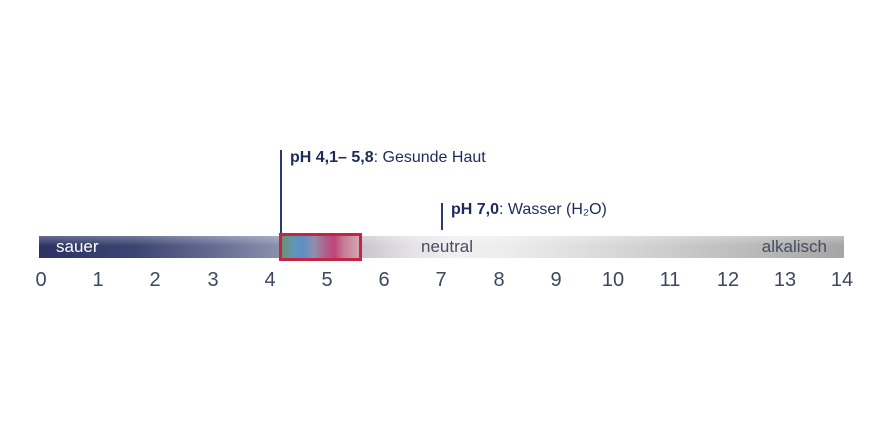 The width and height of the screenshot is (880, 440). What do you see at coordinates (332, 157) in the screenshot?
I see `healthy-skin-ph-range: pH 4,1– 5,8` at bounding box center [332, 157].